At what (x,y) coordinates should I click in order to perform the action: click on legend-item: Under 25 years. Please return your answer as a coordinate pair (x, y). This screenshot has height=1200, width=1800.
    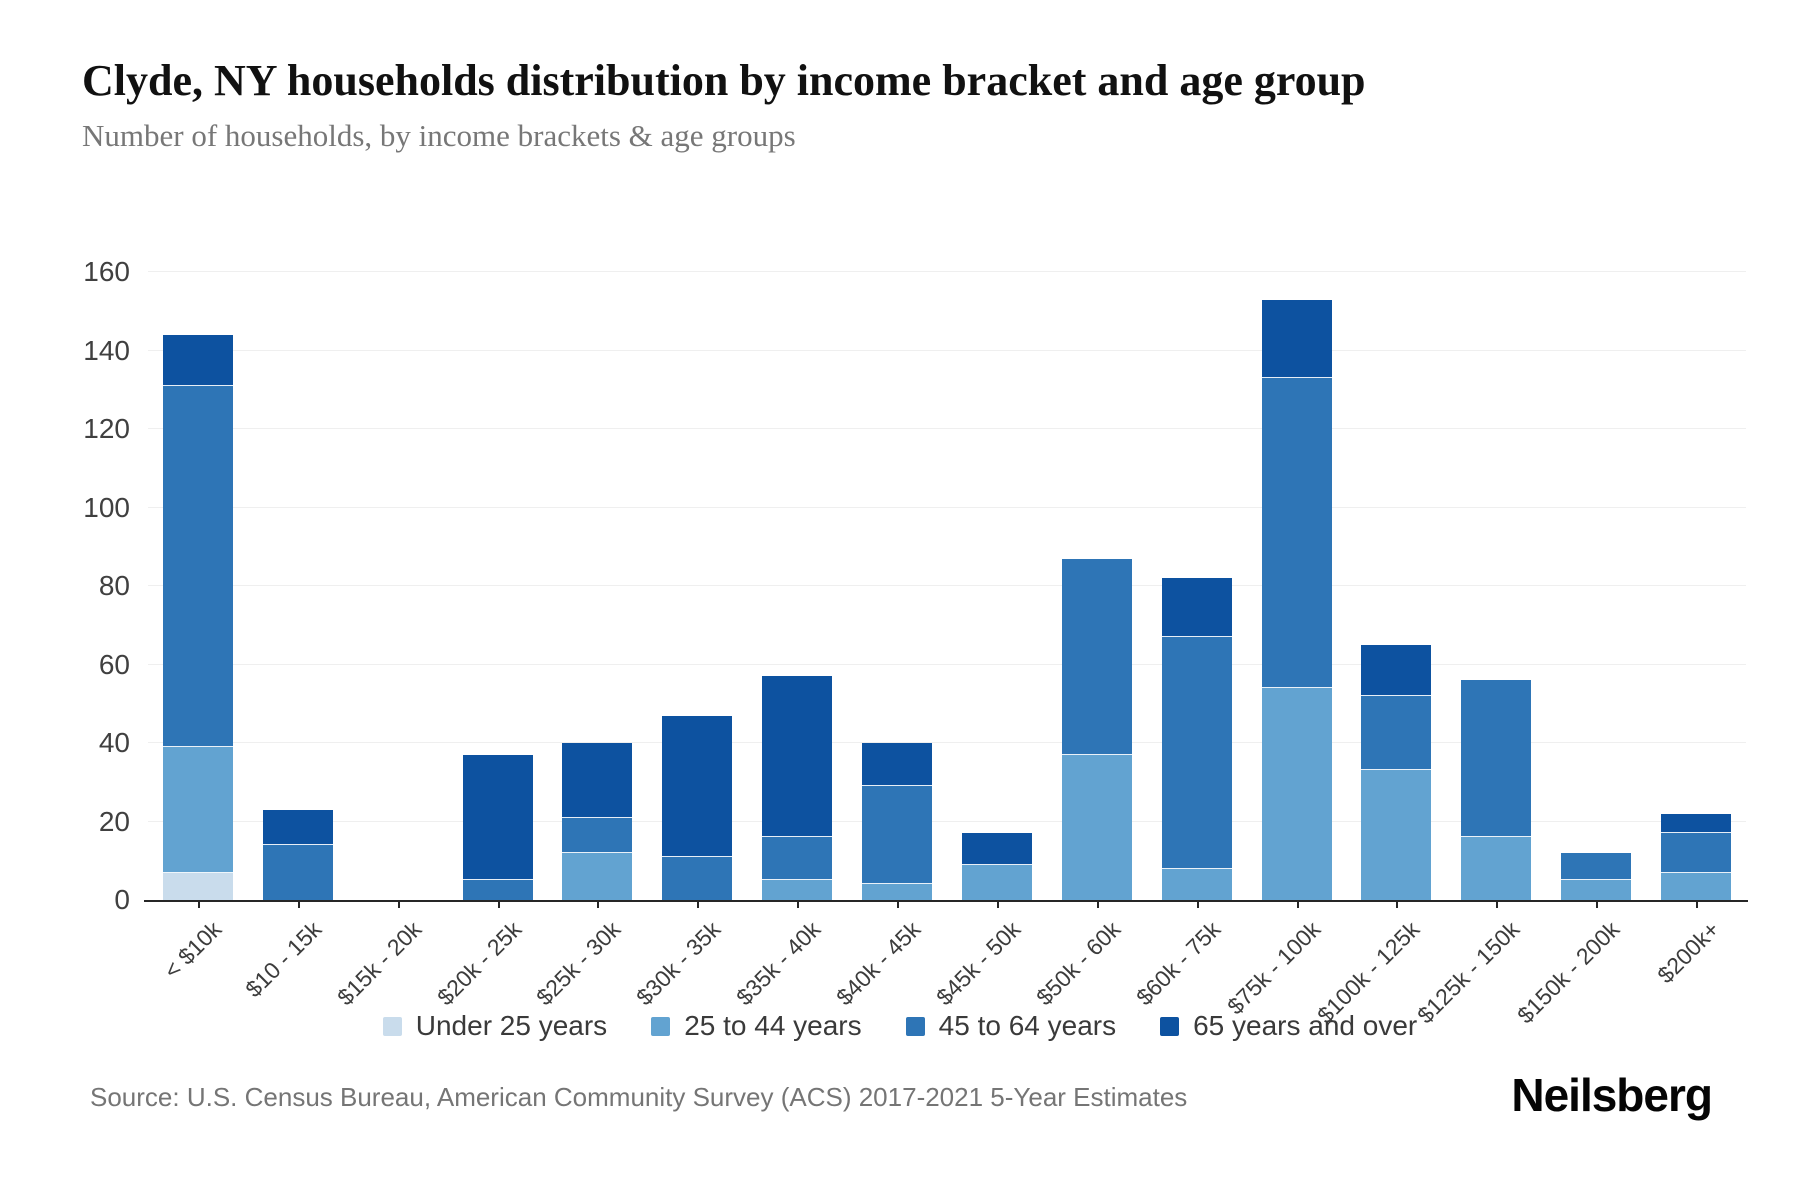
    Looking at the image, I should click on (494, 1026).